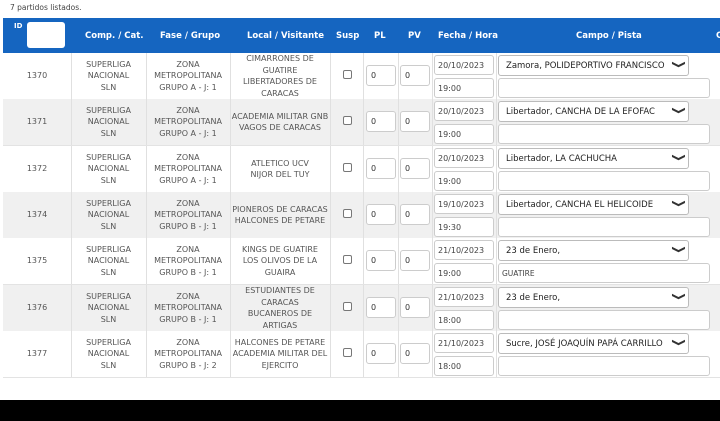  I want to click on field-select-value: Libertador, CANCHA DE LA EFOFAC, so click(580, 112).